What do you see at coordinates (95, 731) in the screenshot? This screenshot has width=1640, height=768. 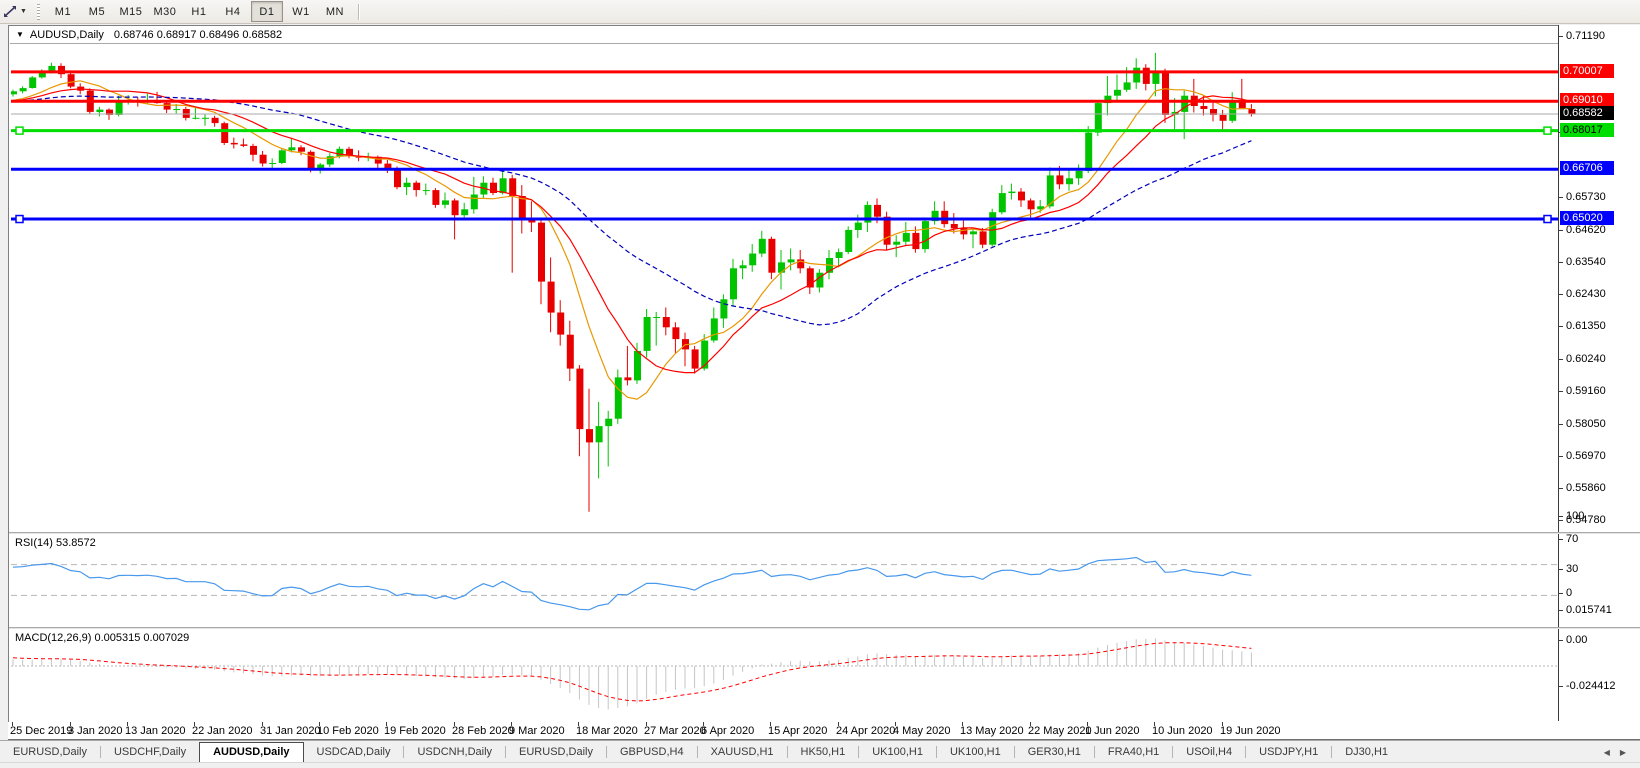 I see `date-tick-label: 3 Jan 2020` at bounding box center [95, 731].